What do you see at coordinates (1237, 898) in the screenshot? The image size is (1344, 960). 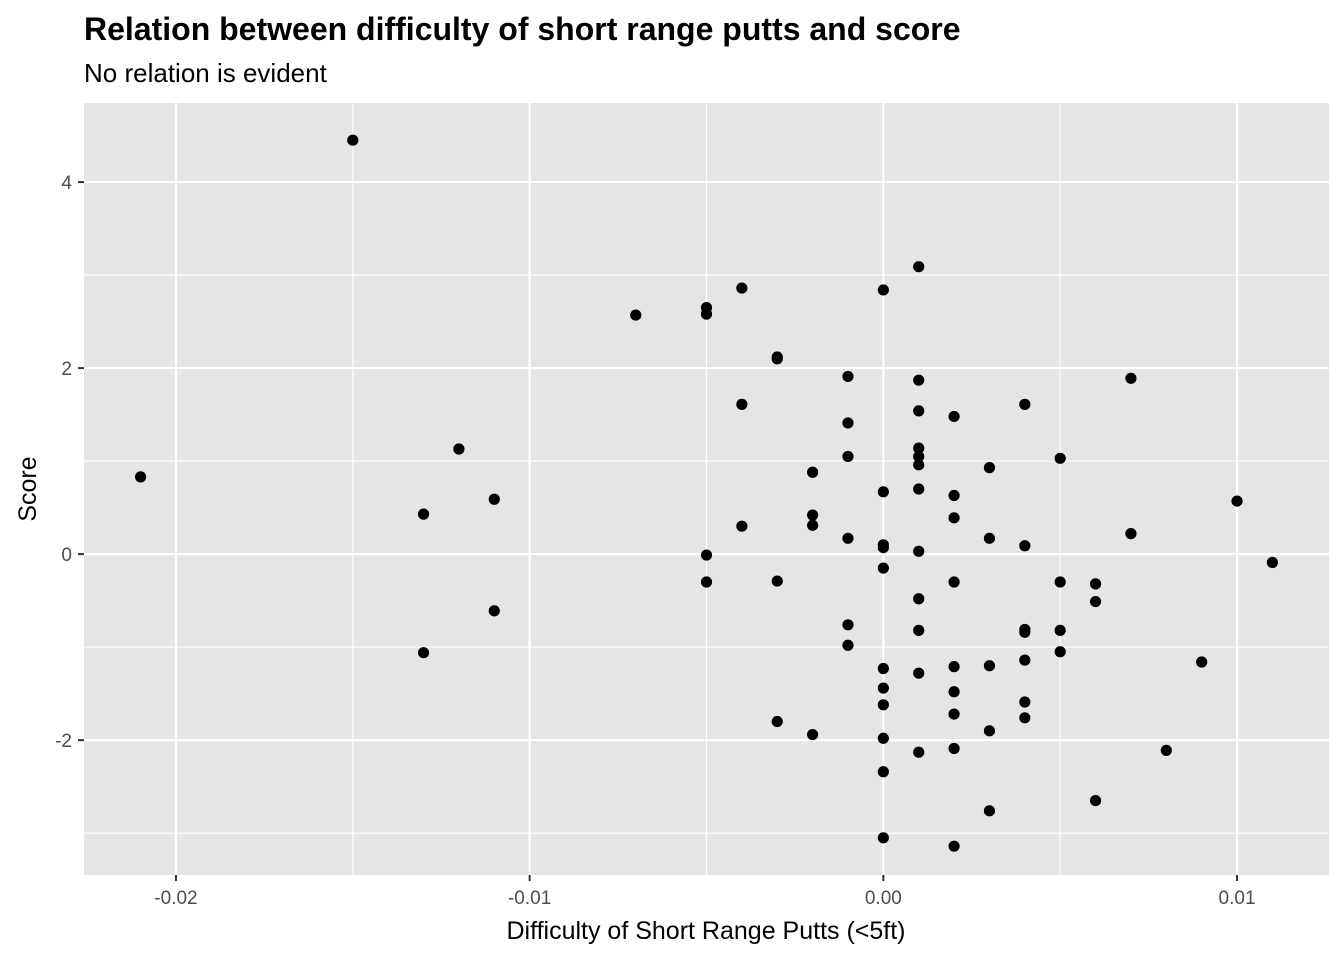 I see `x-tick-label: 0.01` at bounding box center [1237, 898].